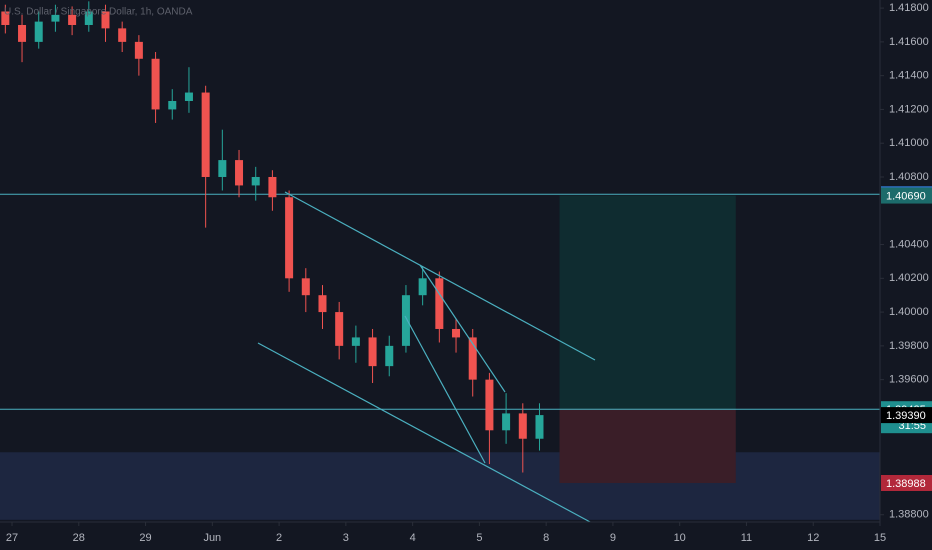 The height and width of the screenshot is (550, 932). Describe the element at coordinates (346, 538) in the screenshot. I see `x-tick-label: 3` at that location.